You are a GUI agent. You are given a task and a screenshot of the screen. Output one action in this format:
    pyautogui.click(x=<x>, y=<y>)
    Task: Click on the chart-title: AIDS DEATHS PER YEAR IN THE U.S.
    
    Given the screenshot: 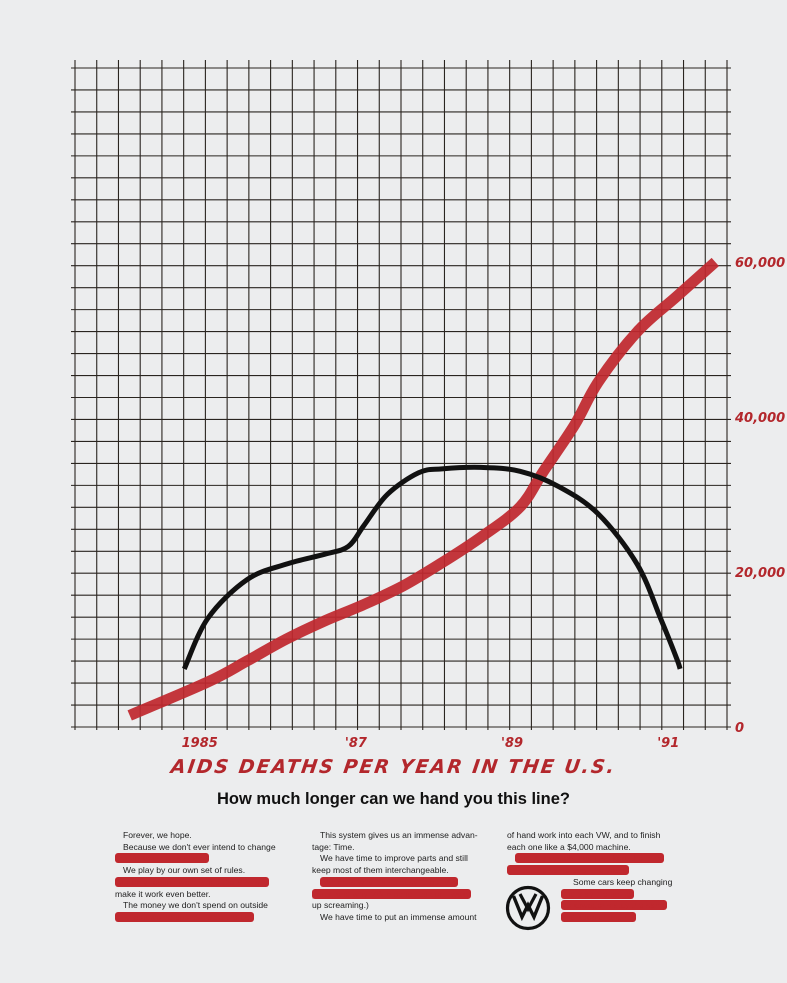 What is the action you would take?
    pyautogui.click(x=393, y=767)
    